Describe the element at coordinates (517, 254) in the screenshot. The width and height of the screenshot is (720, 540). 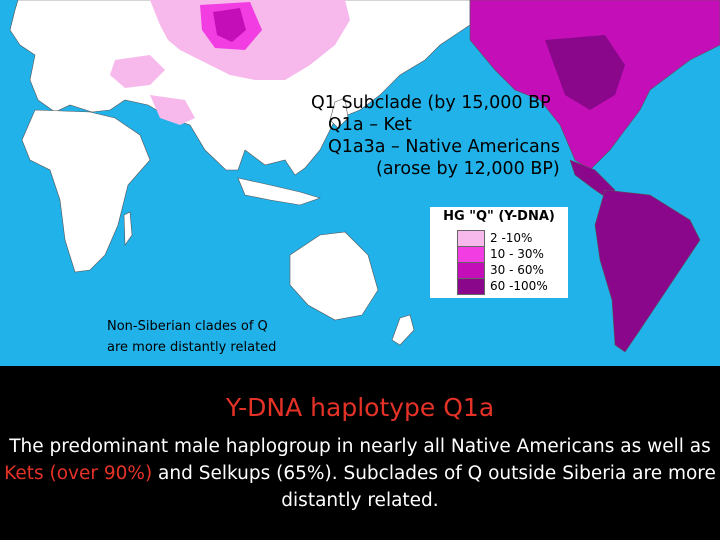
I see `legend-label: 10 - 30%` at that location.